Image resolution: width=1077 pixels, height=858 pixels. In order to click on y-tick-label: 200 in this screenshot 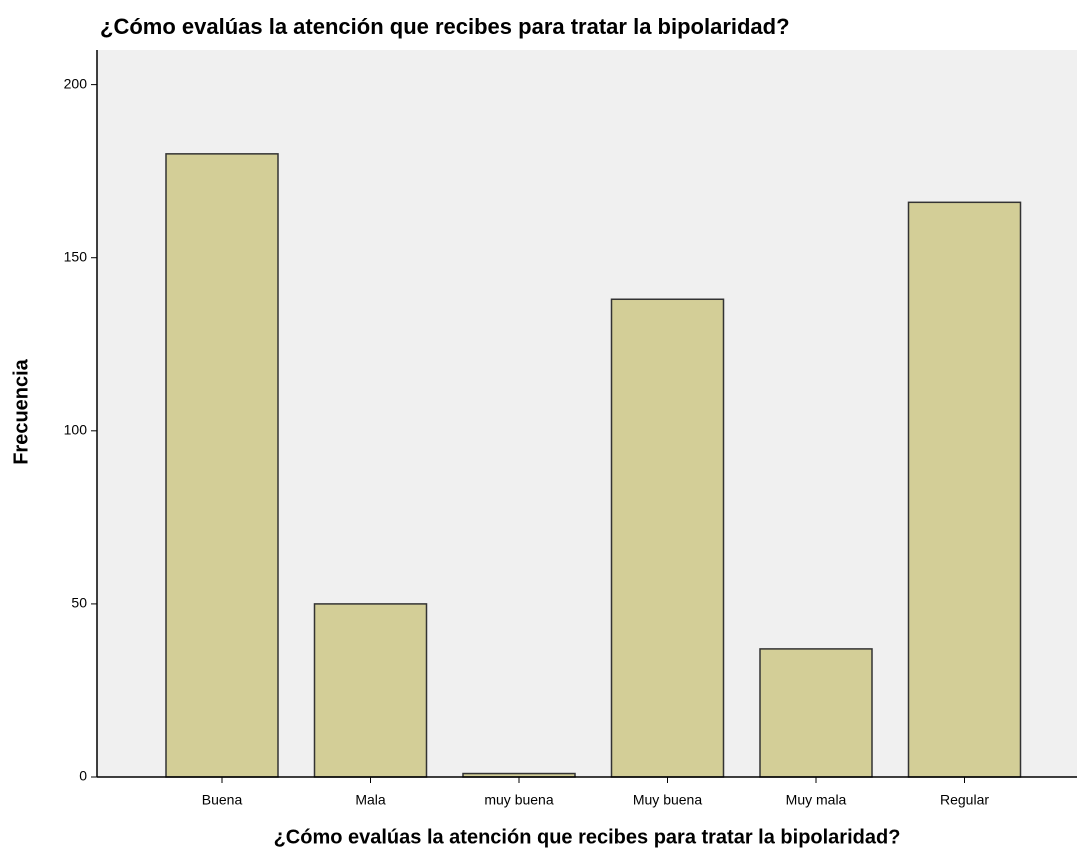, I will do `click(76, 83)`.